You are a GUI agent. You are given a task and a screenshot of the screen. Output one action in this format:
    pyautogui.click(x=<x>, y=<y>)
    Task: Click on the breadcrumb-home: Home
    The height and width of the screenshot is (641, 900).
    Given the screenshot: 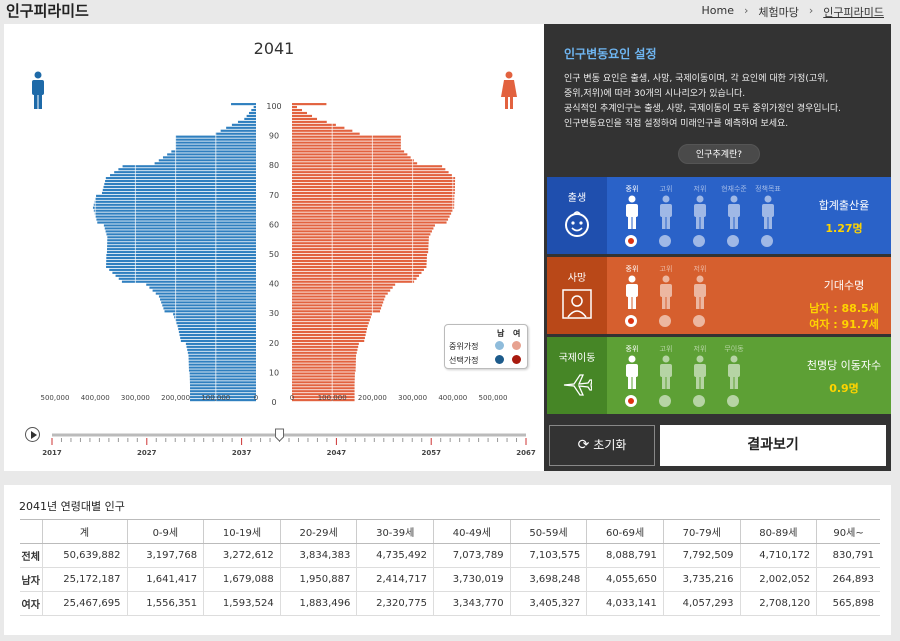 What is the action you would take?
    pyautogui.click(x=717, y=10)
    